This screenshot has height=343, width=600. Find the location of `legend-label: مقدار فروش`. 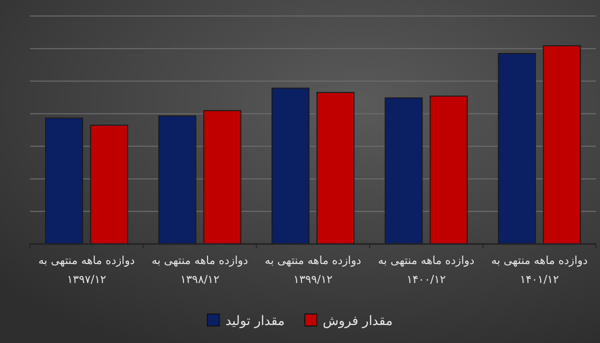

legend-label: مقدار فروش is located at coordinates (357, 321).